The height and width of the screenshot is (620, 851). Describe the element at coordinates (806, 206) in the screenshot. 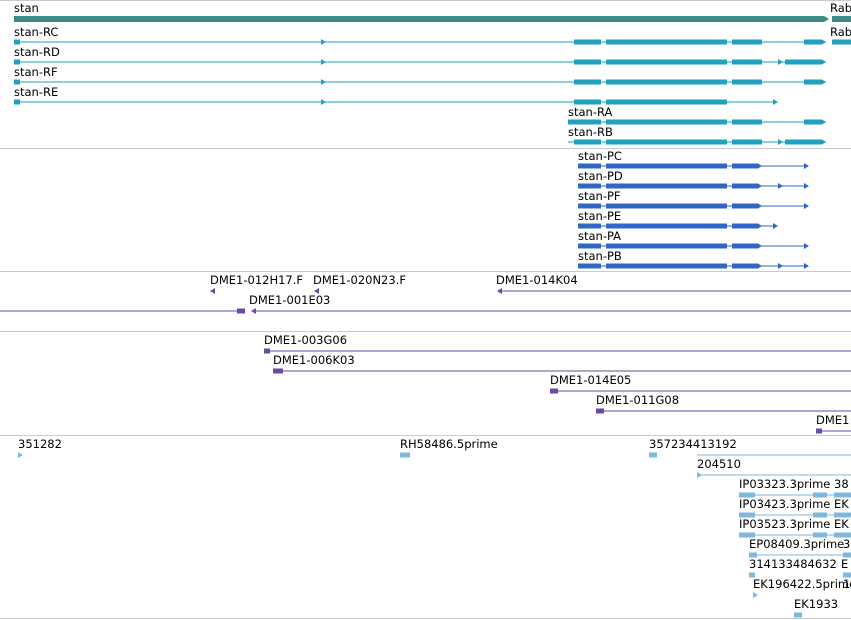

I see `protein-pf-end` at that location.